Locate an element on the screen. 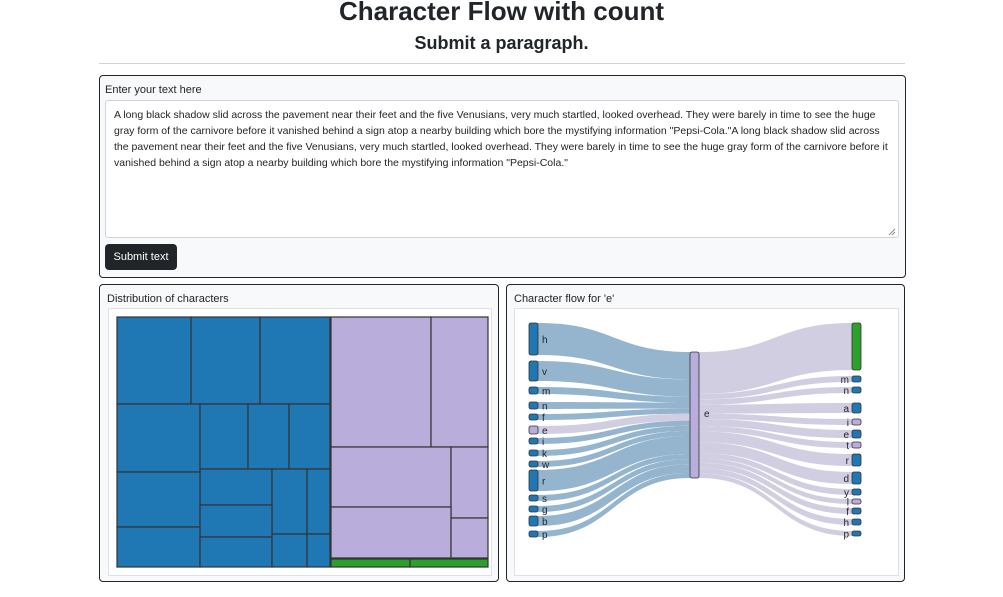 The image size is (1003, 597). sankey-node-left-k is located at coordinates (533, 453).